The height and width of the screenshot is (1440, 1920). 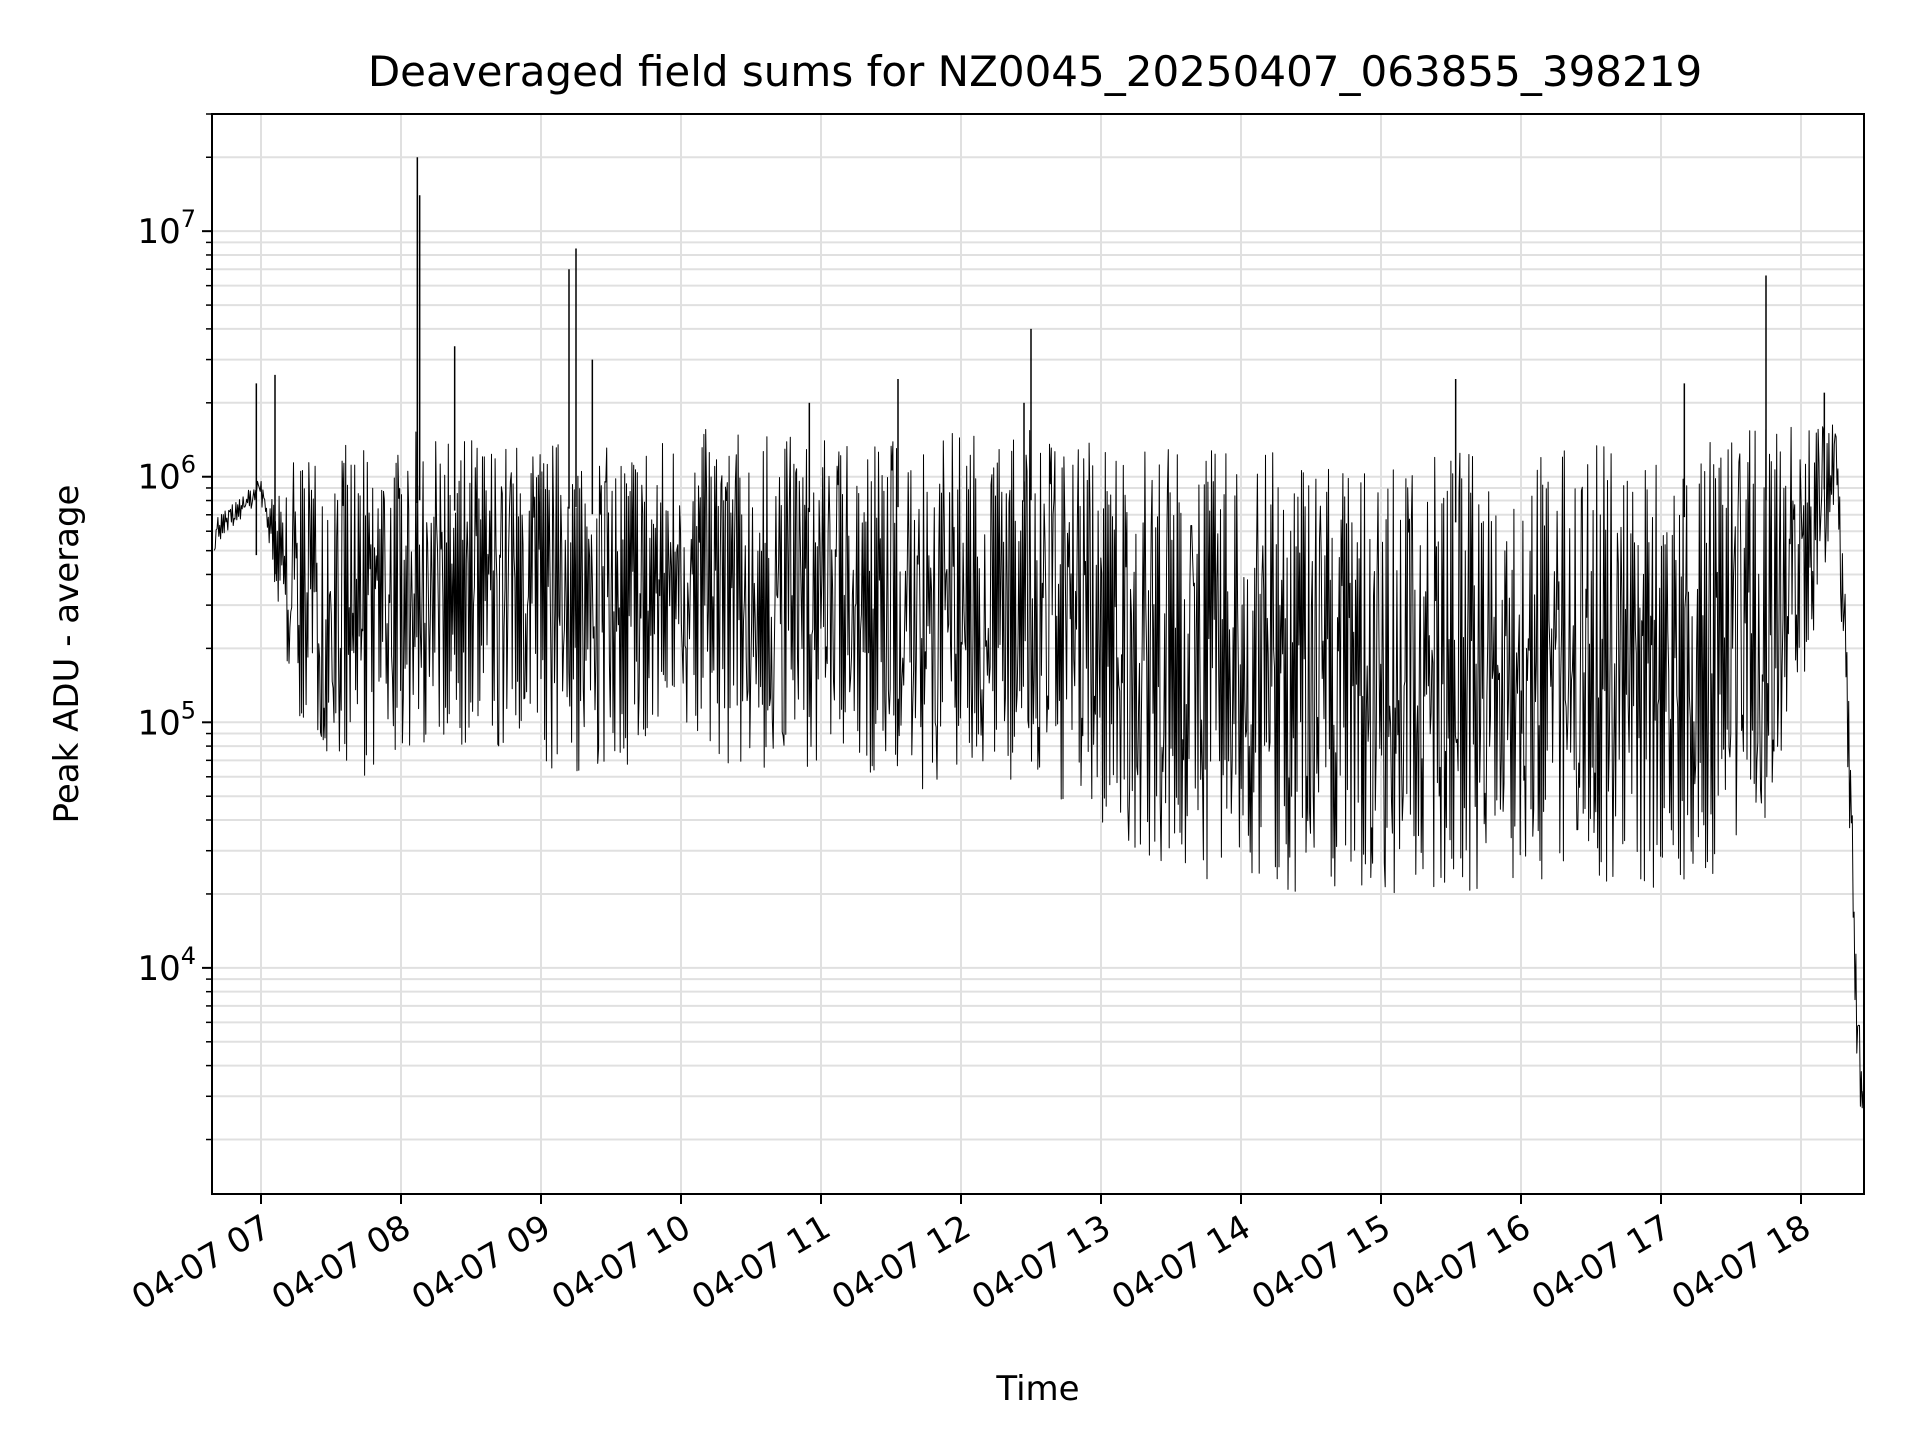 I want to click on y-tick-label: 10⁴, so click(x=166, y=965).